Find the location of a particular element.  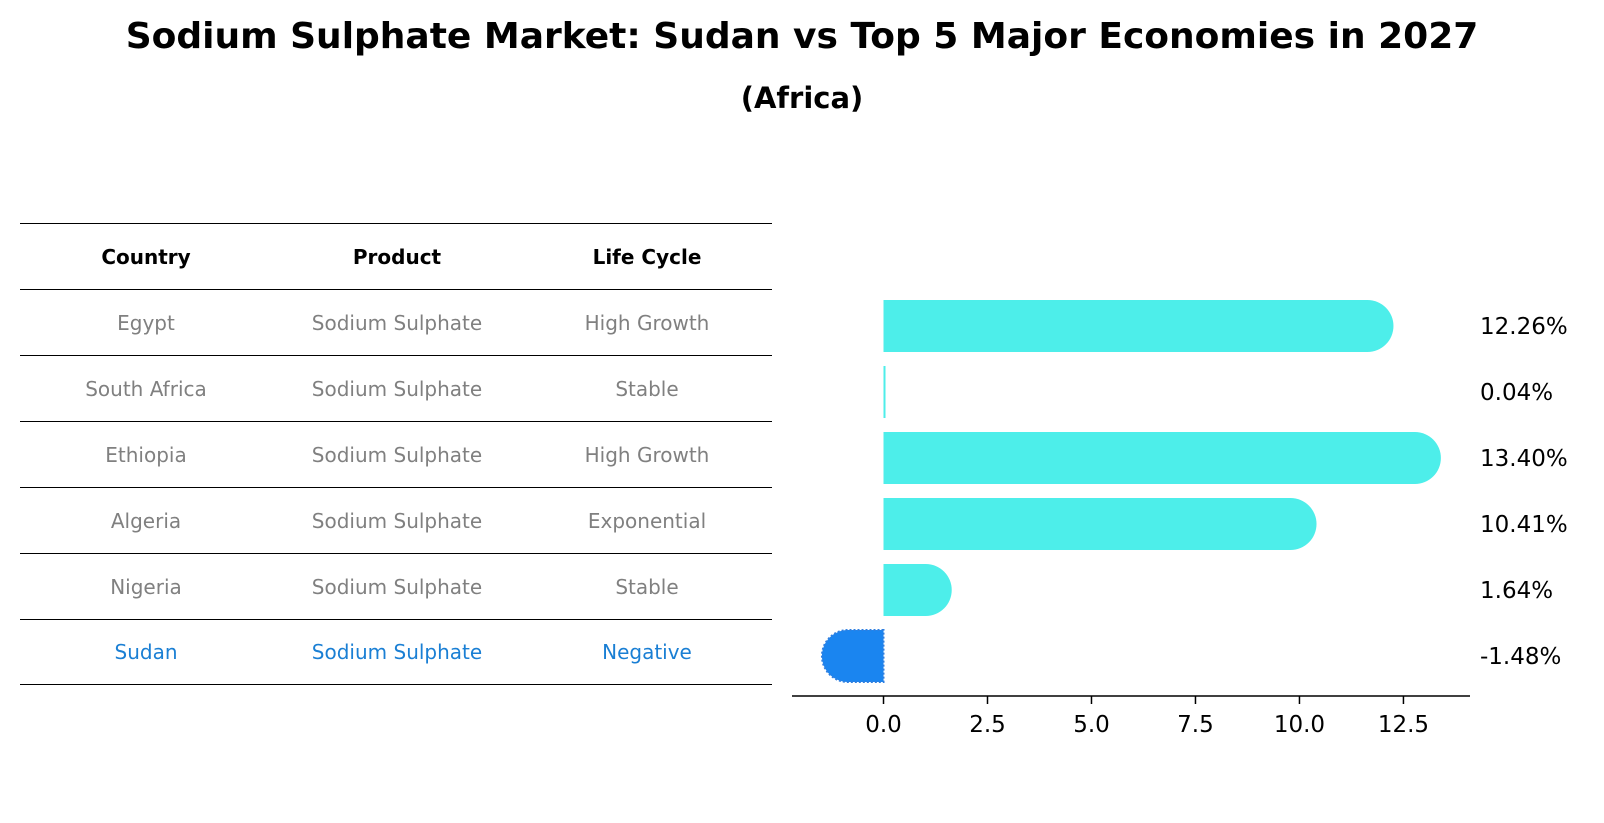

x-tick-label: 10.0 is located at coordinates (1299, 725).